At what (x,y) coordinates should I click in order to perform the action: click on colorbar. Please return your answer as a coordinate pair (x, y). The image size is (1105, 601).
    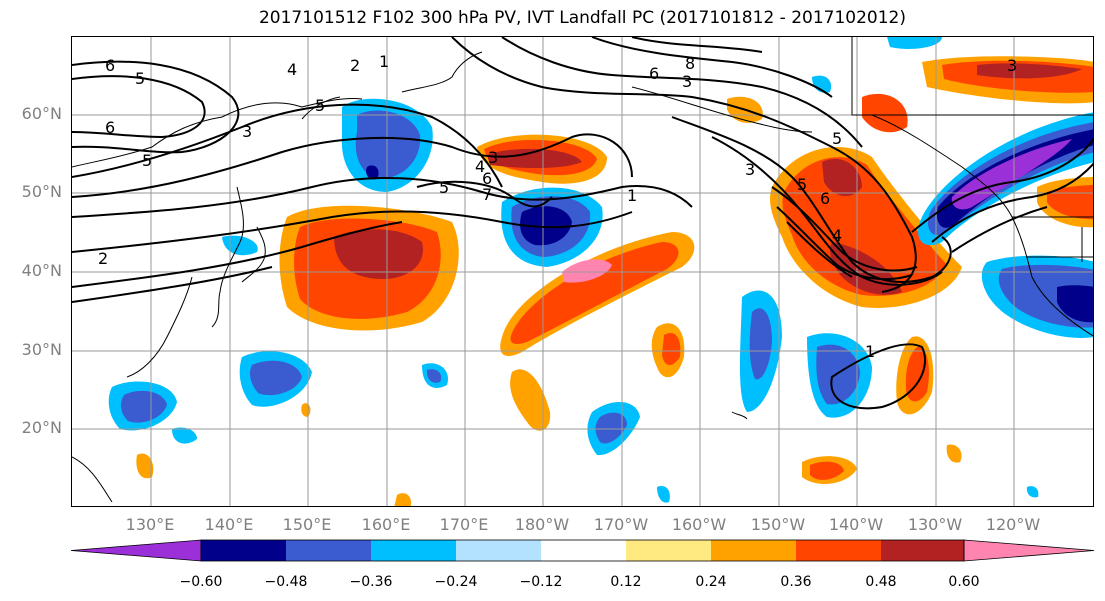
    Looking at the image, I should click on (582, 550).